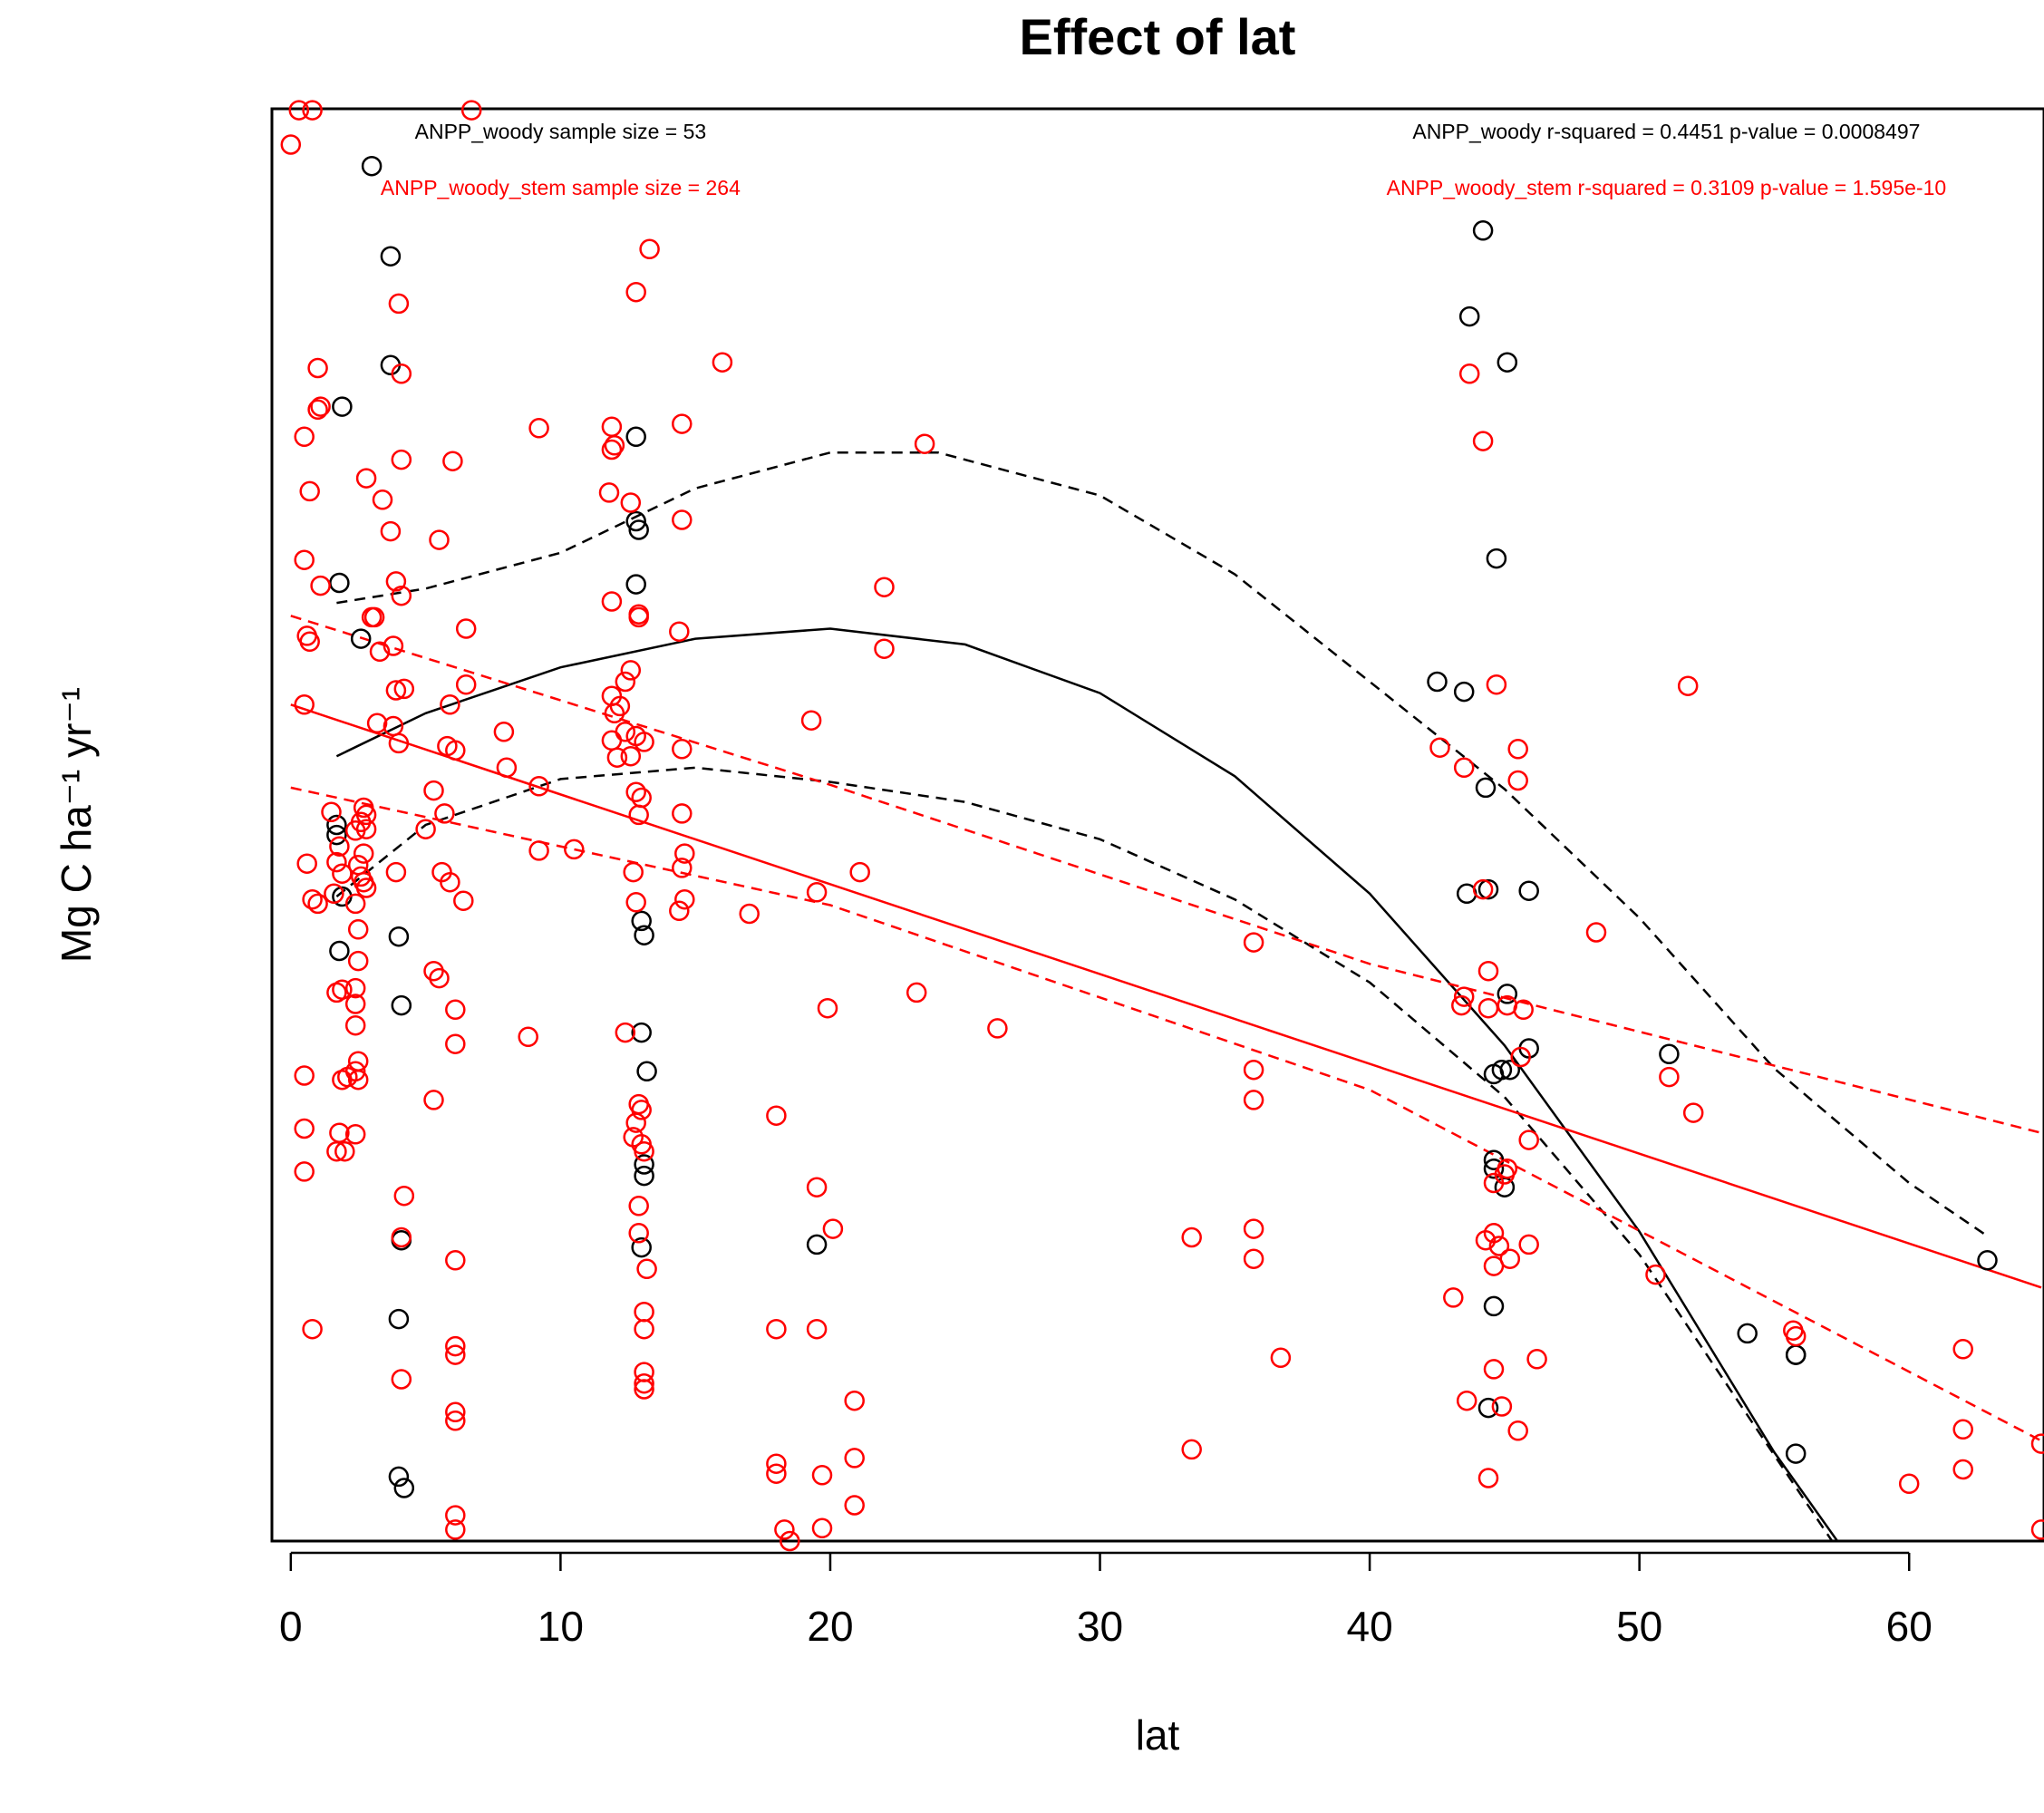 This screenshot has height=1813, width=2044. What do you see at coordinates (1158, 36) in the screenshot?
I see `chart-title: Effect of lat` at bounding box center [1158, 36].